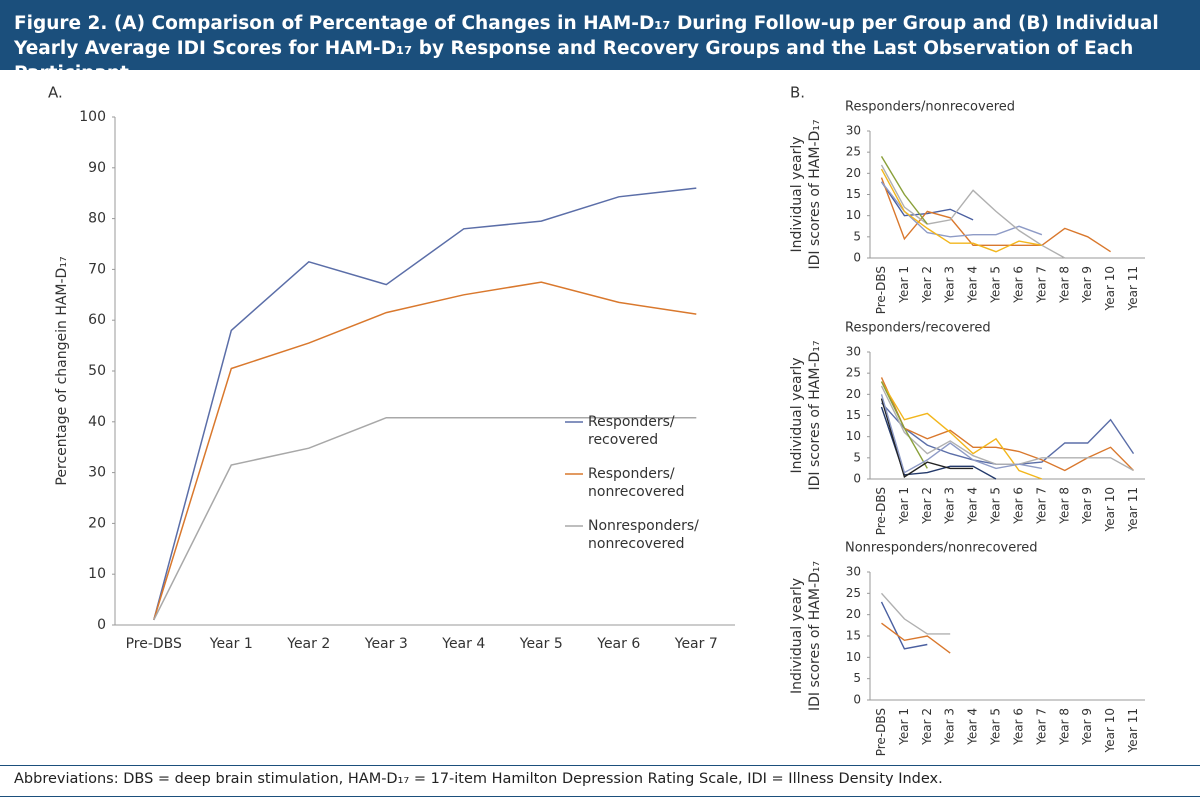 The width and height of the screenshot is (1200, 805). What do you see at coordinates (97, 371) in the screenshot?
I see `y-tick-label: 50` at bounding box center [97, 371].